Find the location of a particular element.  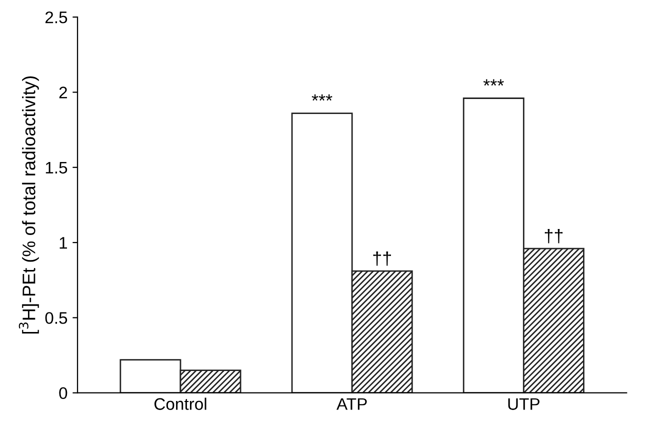

y-tick-label: 2 is located at coordinates (63, 92).